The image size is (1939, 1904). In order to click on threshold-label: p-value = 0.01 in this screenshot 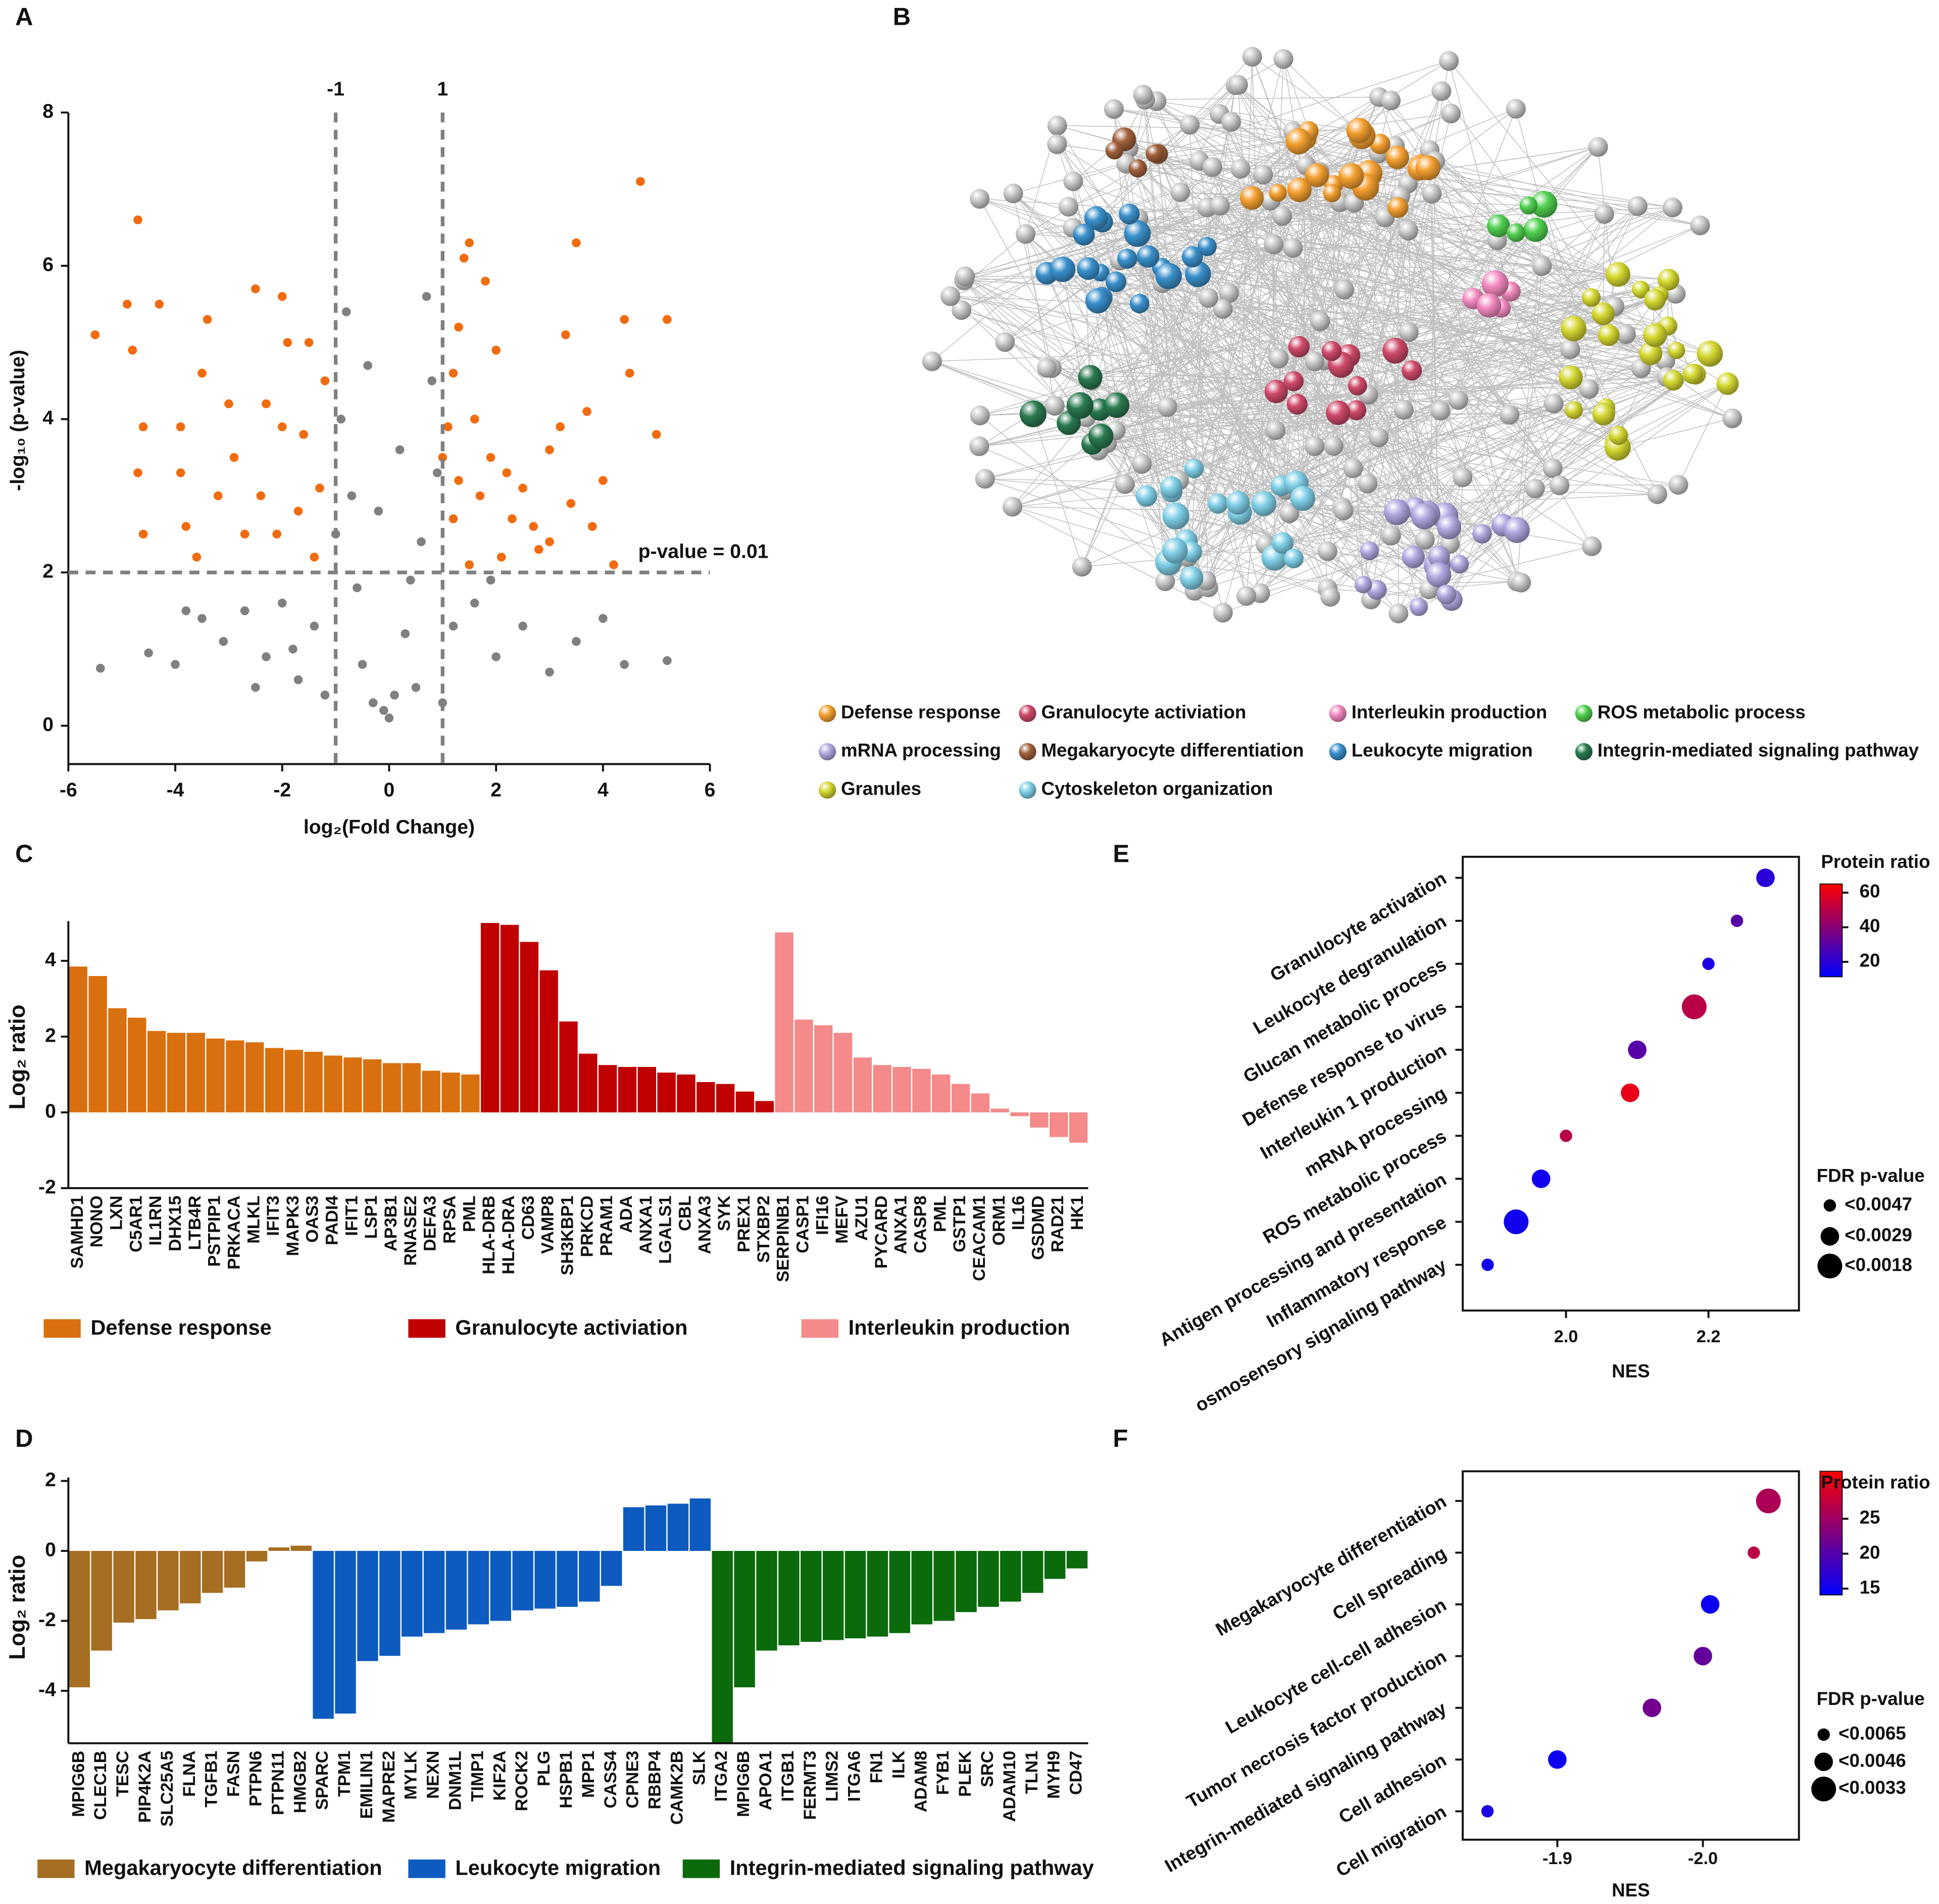, I will do `click(703, 551)`.